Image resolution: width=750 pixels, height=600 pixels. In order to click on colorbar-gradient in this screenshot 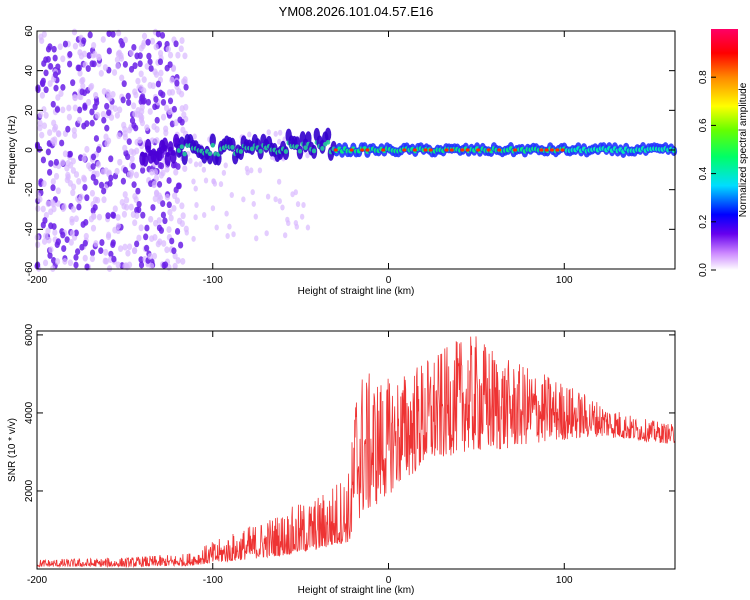, I will do `click(724, 149)`.